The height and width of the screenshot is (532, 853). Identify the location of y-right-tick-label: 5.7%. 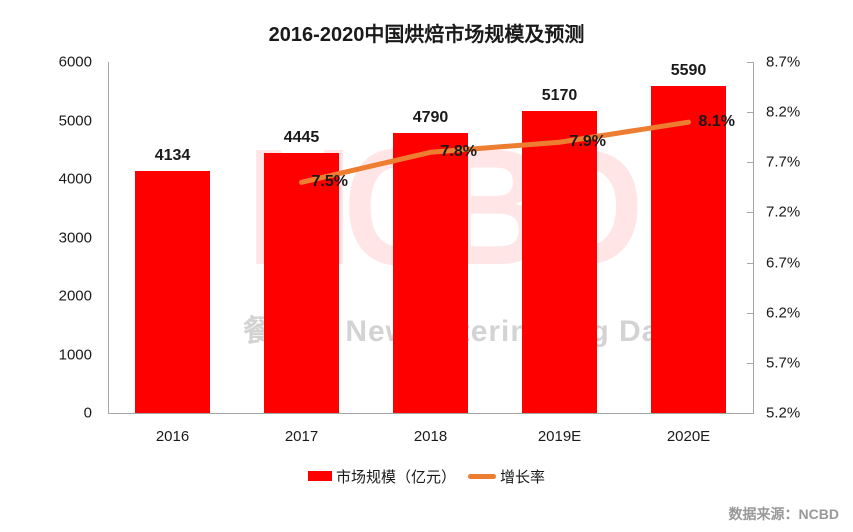
(783, 363).